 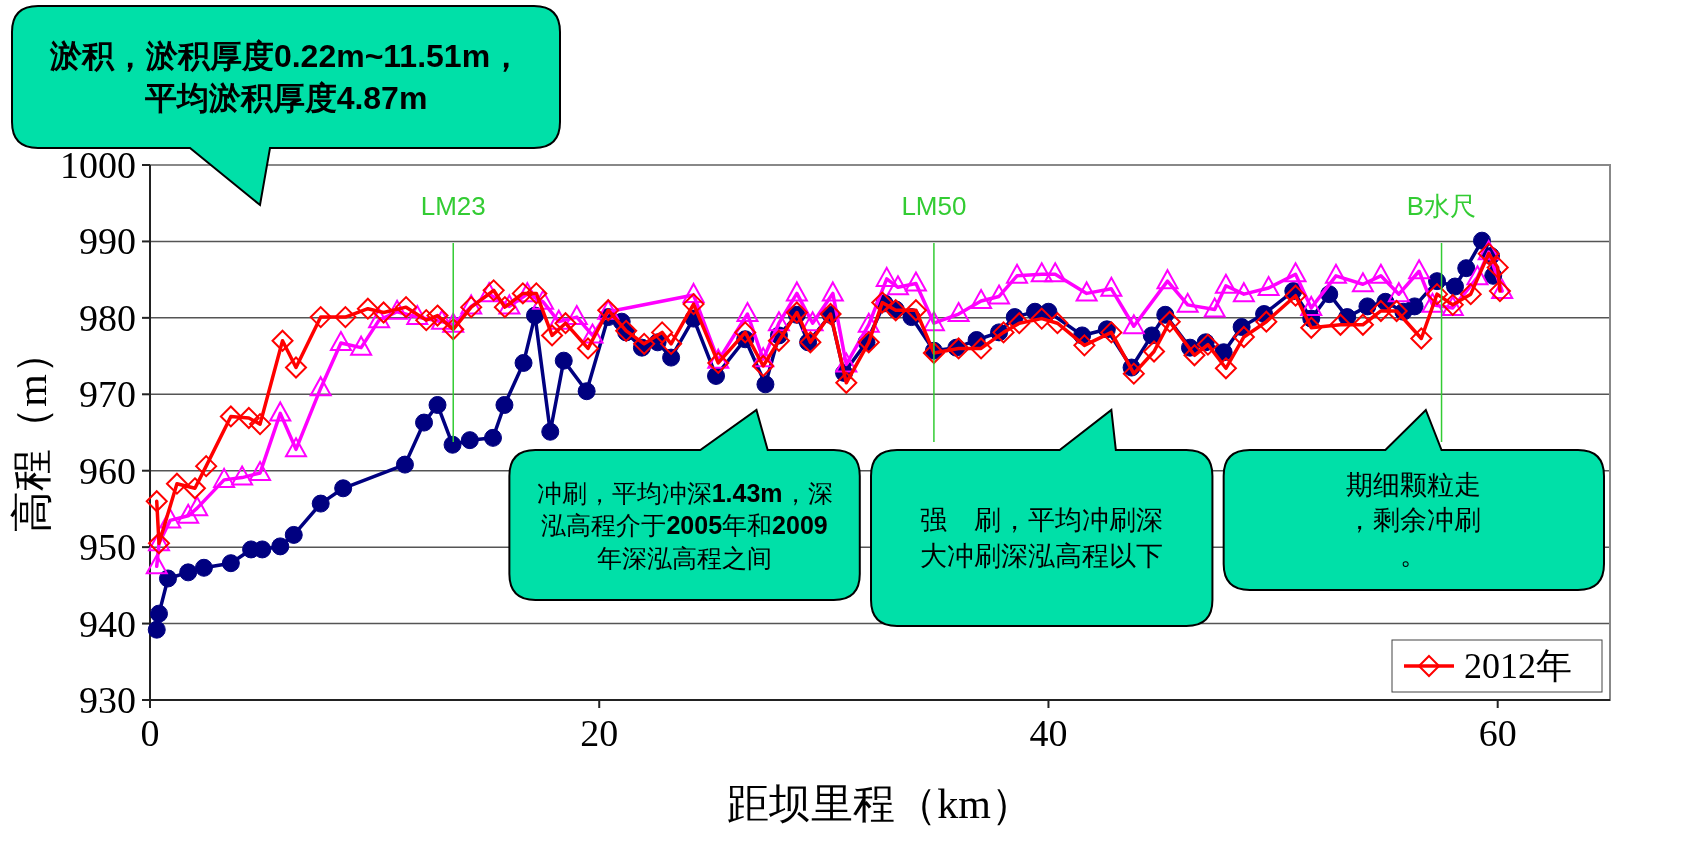 I want to click on y-tick-label: 930, so click(x=107, y=700).